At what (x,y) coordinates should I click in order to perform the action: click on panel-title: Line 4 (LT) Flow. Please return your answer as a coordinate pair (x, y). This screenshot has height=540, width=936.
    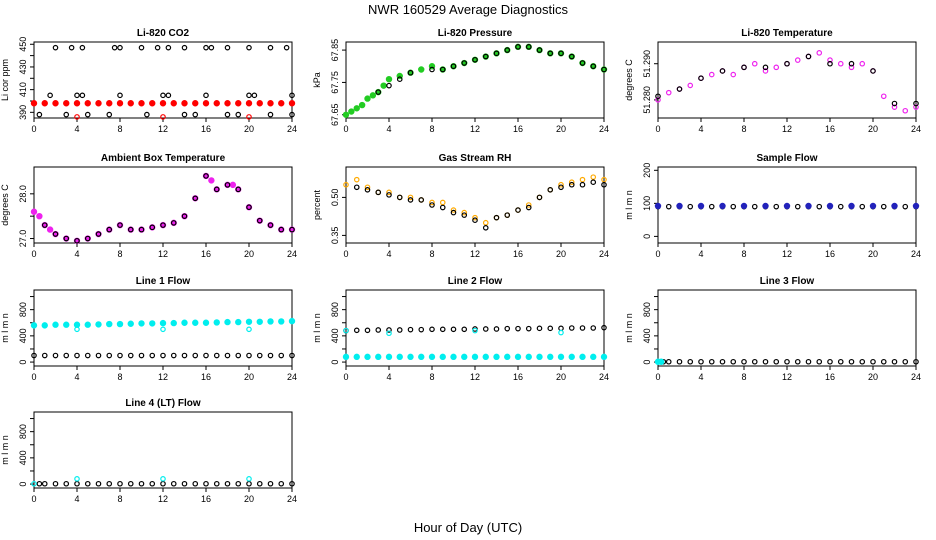
    Looking at the image, I should click on (163, 403).